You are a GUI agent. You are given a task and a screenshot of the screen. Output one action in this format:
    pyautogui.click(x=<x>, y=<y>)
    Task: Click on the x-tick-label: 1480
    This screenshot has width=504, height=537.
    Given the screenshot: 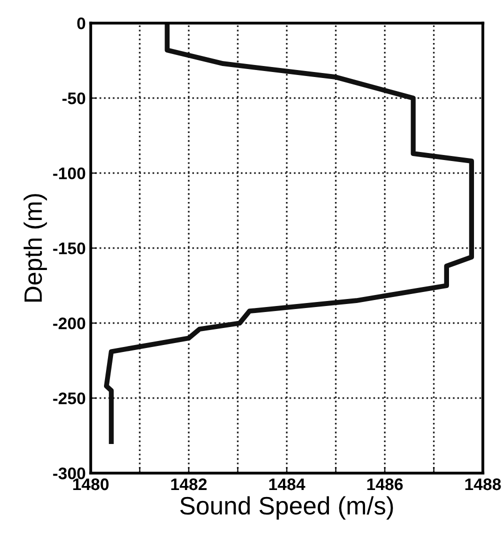 What is the action you would take?
    pyautogui.click(x=91, y=484)
    